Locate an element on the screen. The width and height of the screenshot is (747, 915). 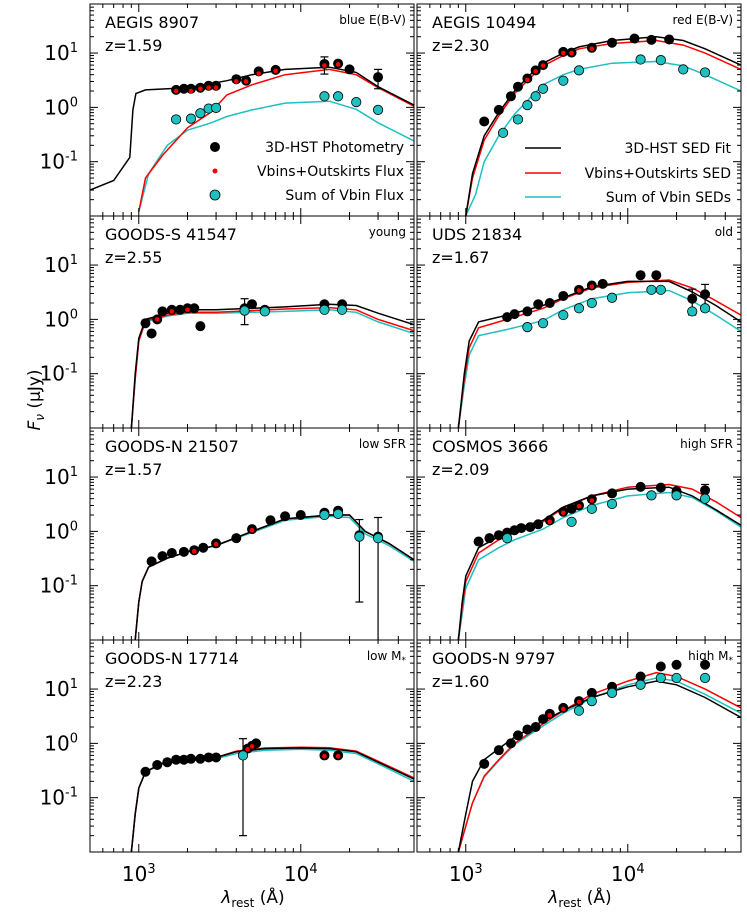
x-axis-label-right-unit: (Å) is located at coordinates (596, 897).